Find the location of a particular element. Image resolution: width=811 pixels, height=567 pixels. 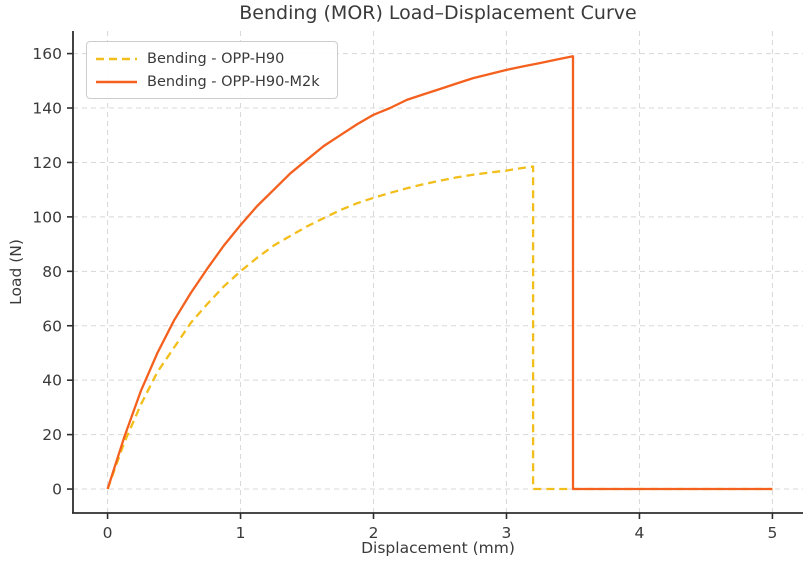

x-axis-label: Displacement (mm) is located at coordinates (438, 548).